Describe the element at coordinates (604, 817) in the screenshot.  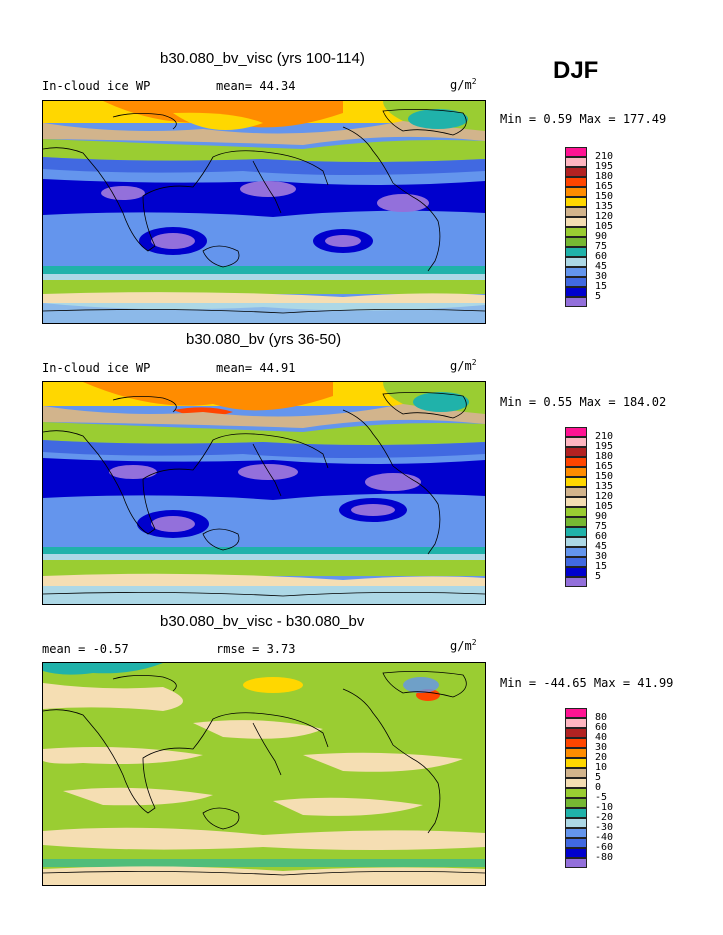
I see `colorbar3-label: -20` at that location.